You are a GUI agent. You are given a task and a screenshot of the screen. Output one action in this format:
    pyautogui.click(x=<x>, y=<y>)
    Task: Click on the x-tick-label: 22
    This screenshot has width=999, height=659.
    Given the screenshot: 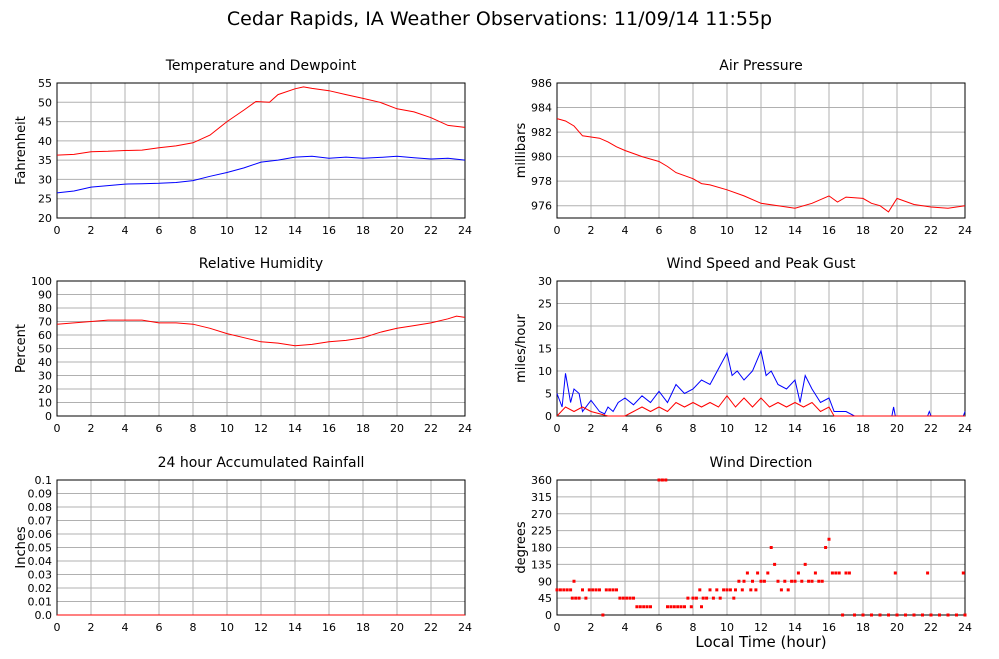 What is the action you would take?
    pyautogui.click(x=431, y=230)
    